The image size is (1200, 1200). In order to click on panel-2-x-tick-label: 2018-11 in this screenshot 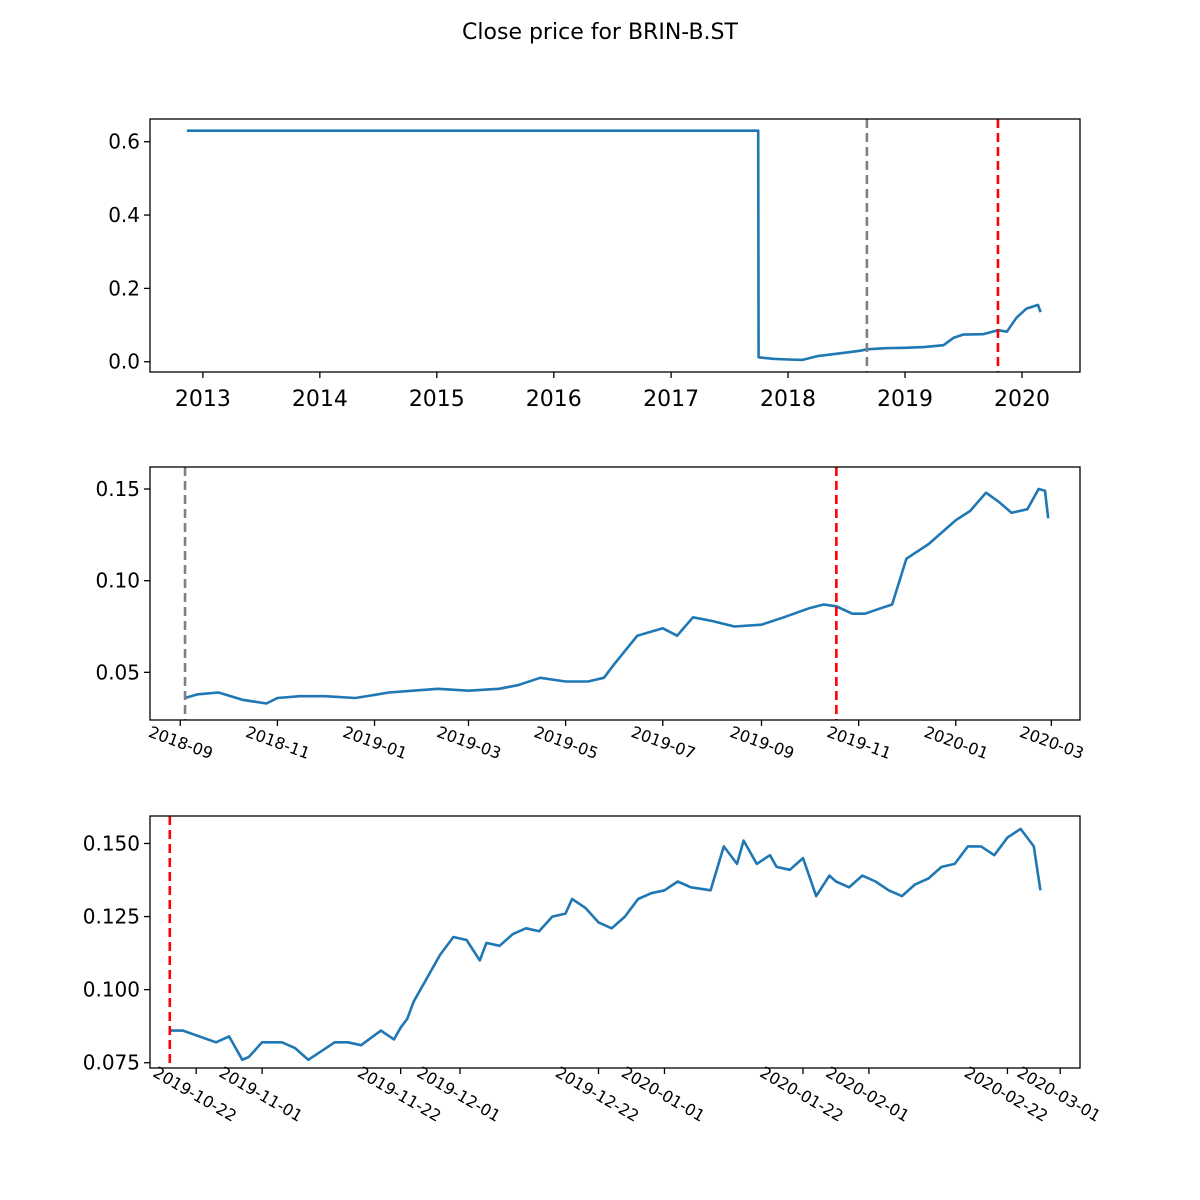, I will do `click(277, 742)`.